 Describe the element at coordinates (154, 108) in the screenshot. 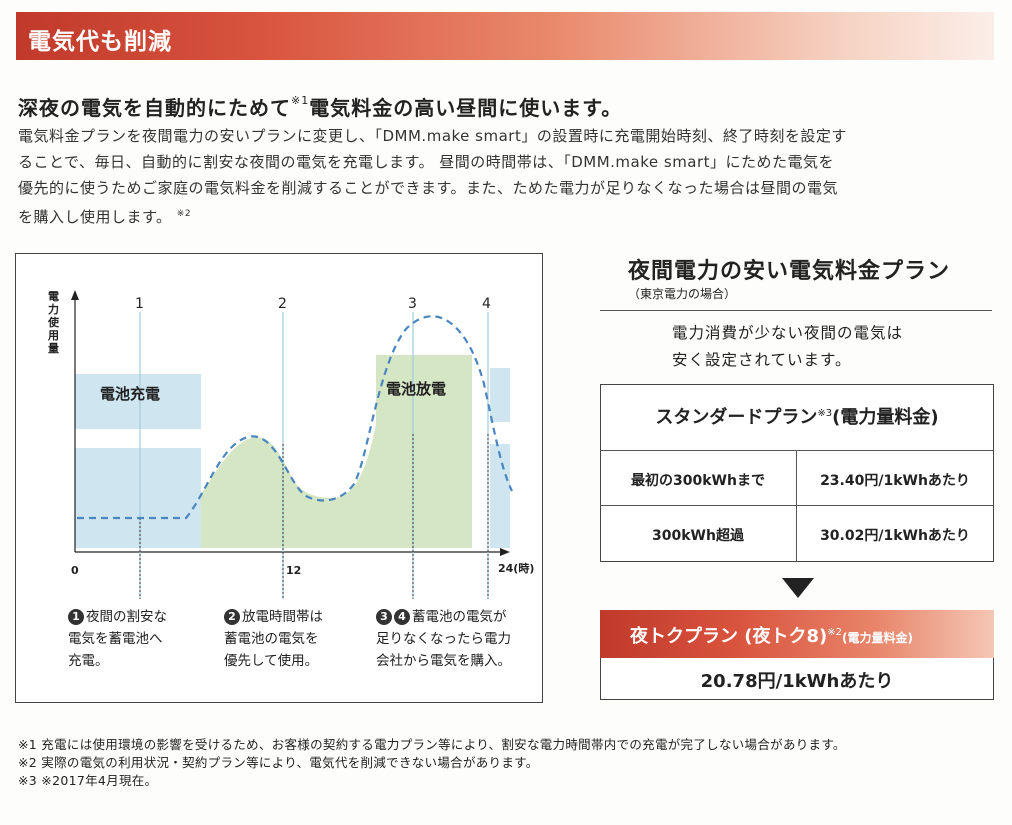

I see `headline-pre: 深夜の電気を自動的にためて` at that location.